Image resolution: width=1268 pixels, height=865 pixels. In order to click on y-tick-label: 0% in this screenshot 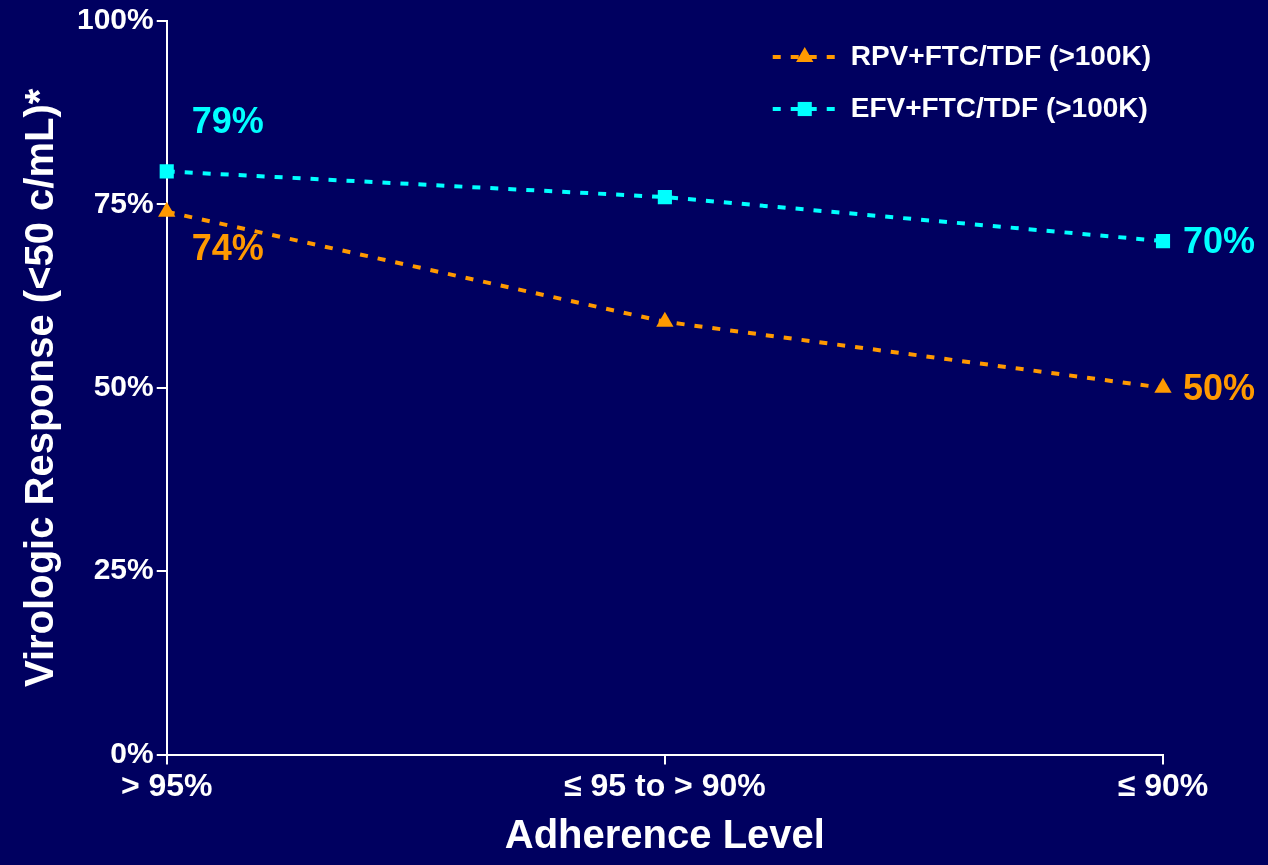, I will do `click(132, 752)`.